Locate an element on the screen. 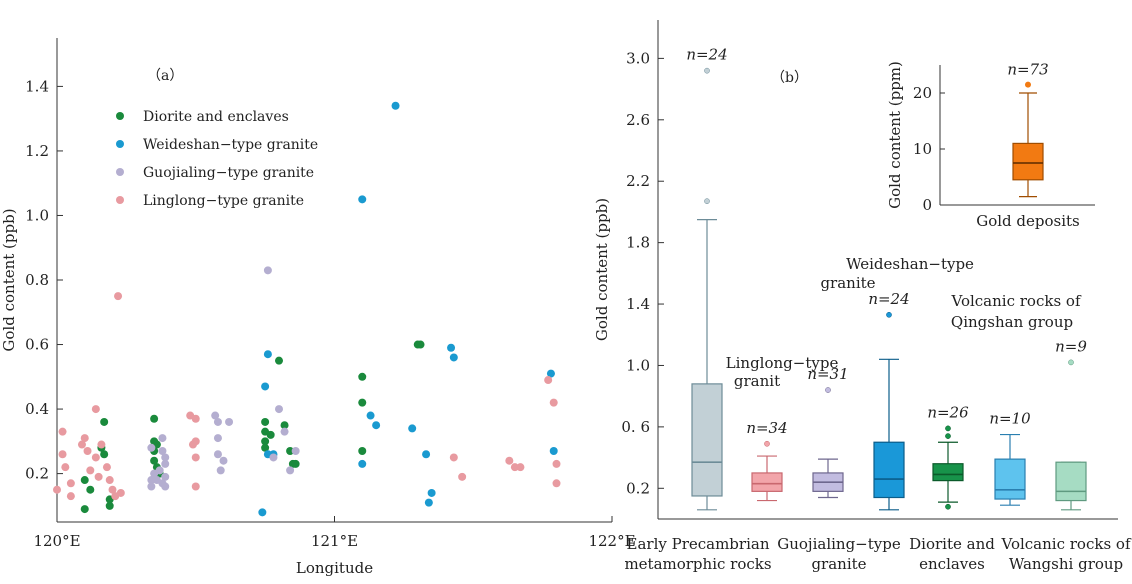 This screenshot has width=1132, height=584. x-category-label: Wangshi group is located at coordinates (1066, 564).